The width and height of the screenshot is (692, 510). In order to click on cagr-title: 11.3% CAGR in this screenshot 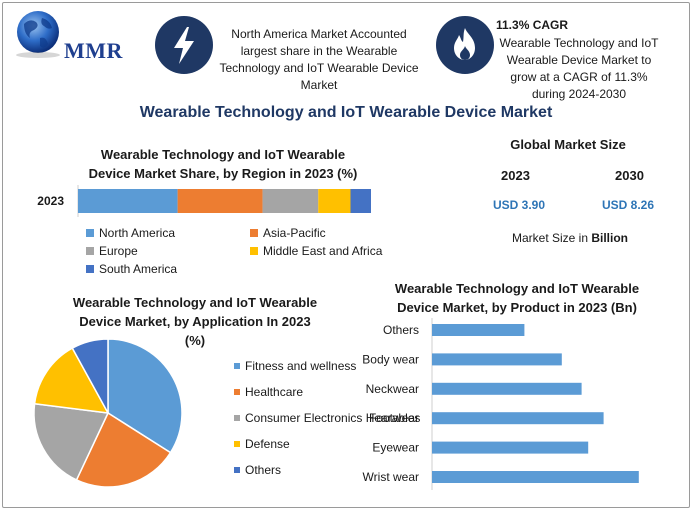, I will do `click(532, 25)`.